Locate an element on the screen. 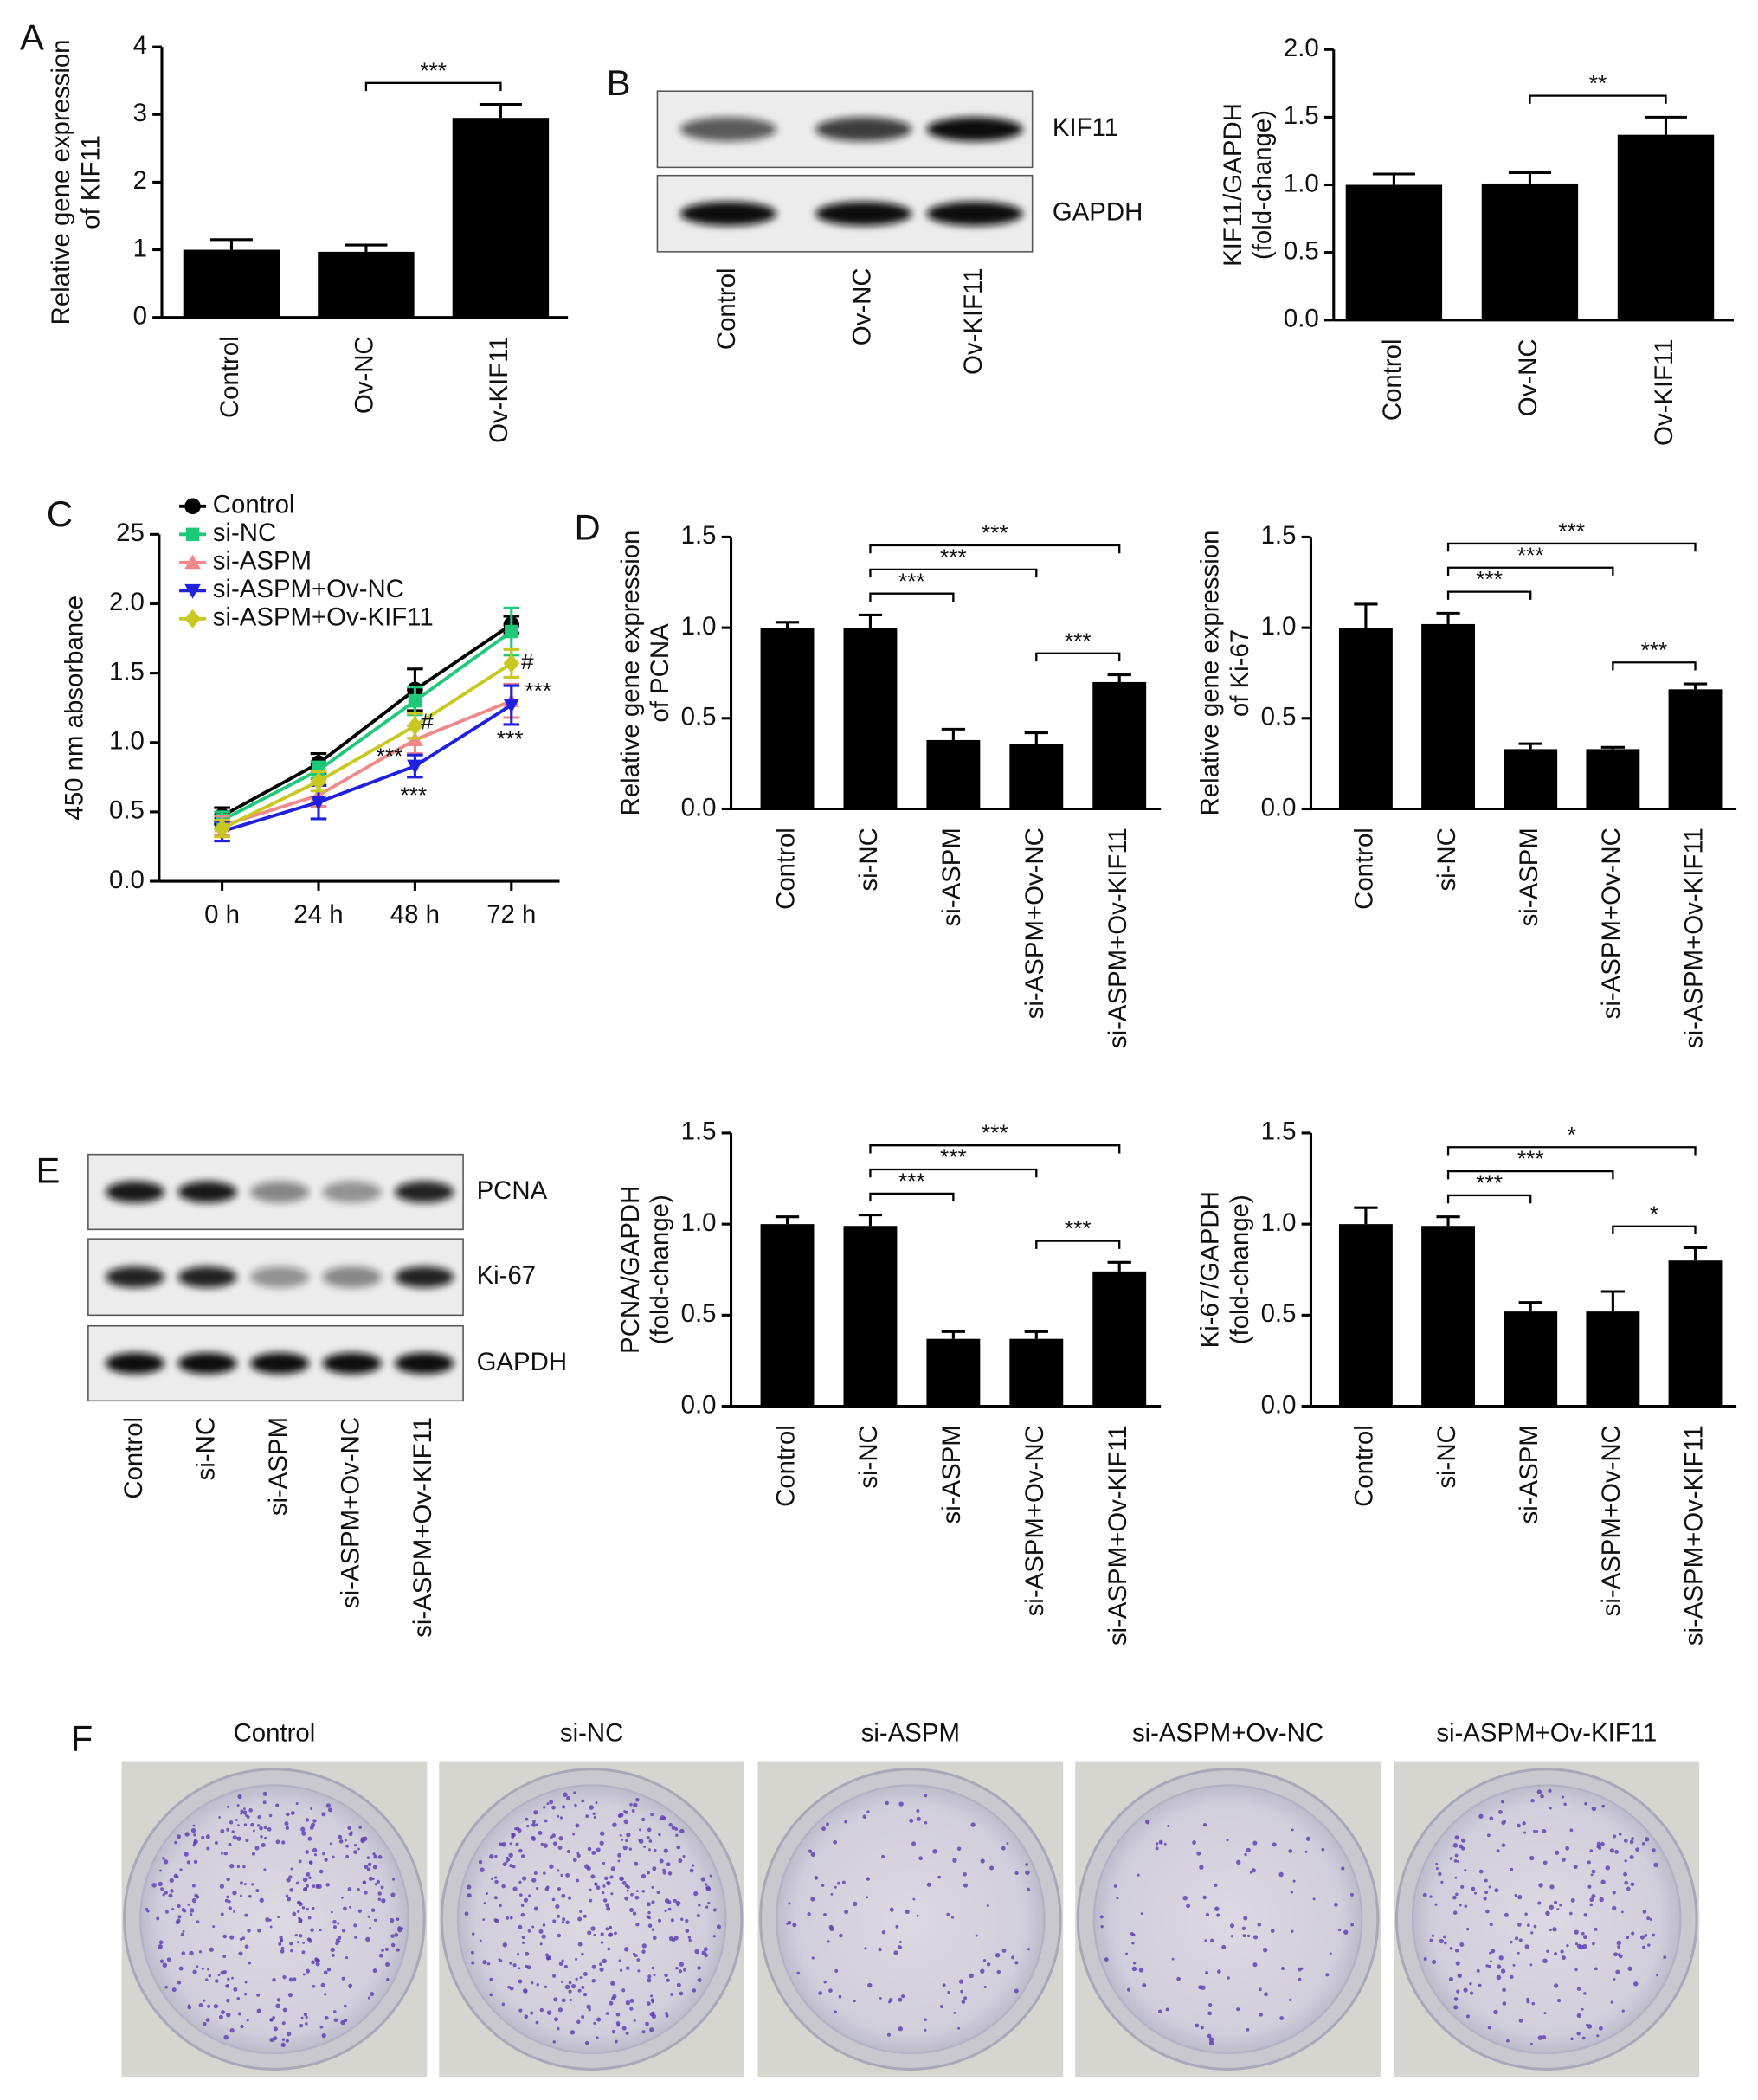 The image size is (1758, 2100). y-axis-label: KIF11/GAPDH is located at coordinates (1233, 185).